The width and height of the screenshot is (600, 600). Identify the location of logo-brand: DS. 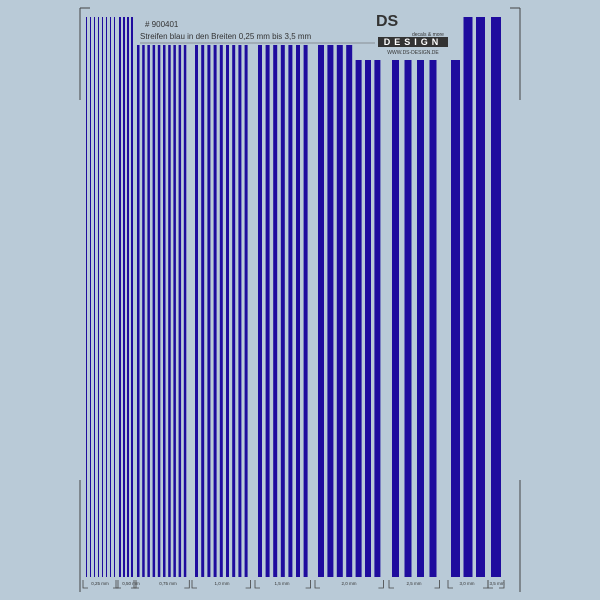
(387, 21).